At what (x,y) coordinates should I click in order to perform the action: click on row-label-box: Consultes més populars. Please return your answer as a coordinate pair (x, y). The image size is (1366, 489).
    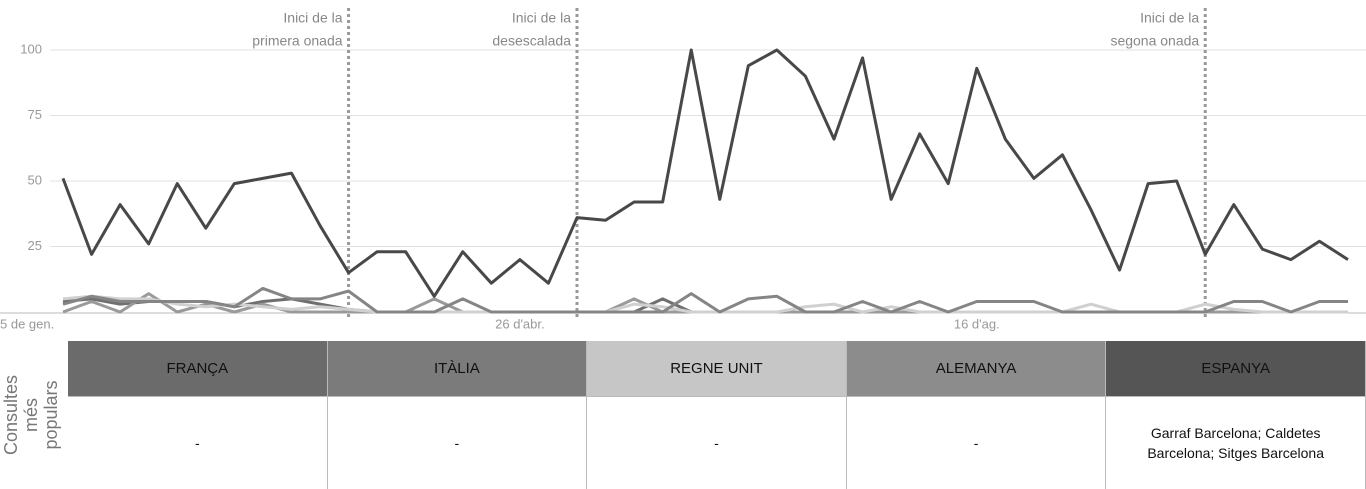
    Looking at the image, I should click on (31, 414).